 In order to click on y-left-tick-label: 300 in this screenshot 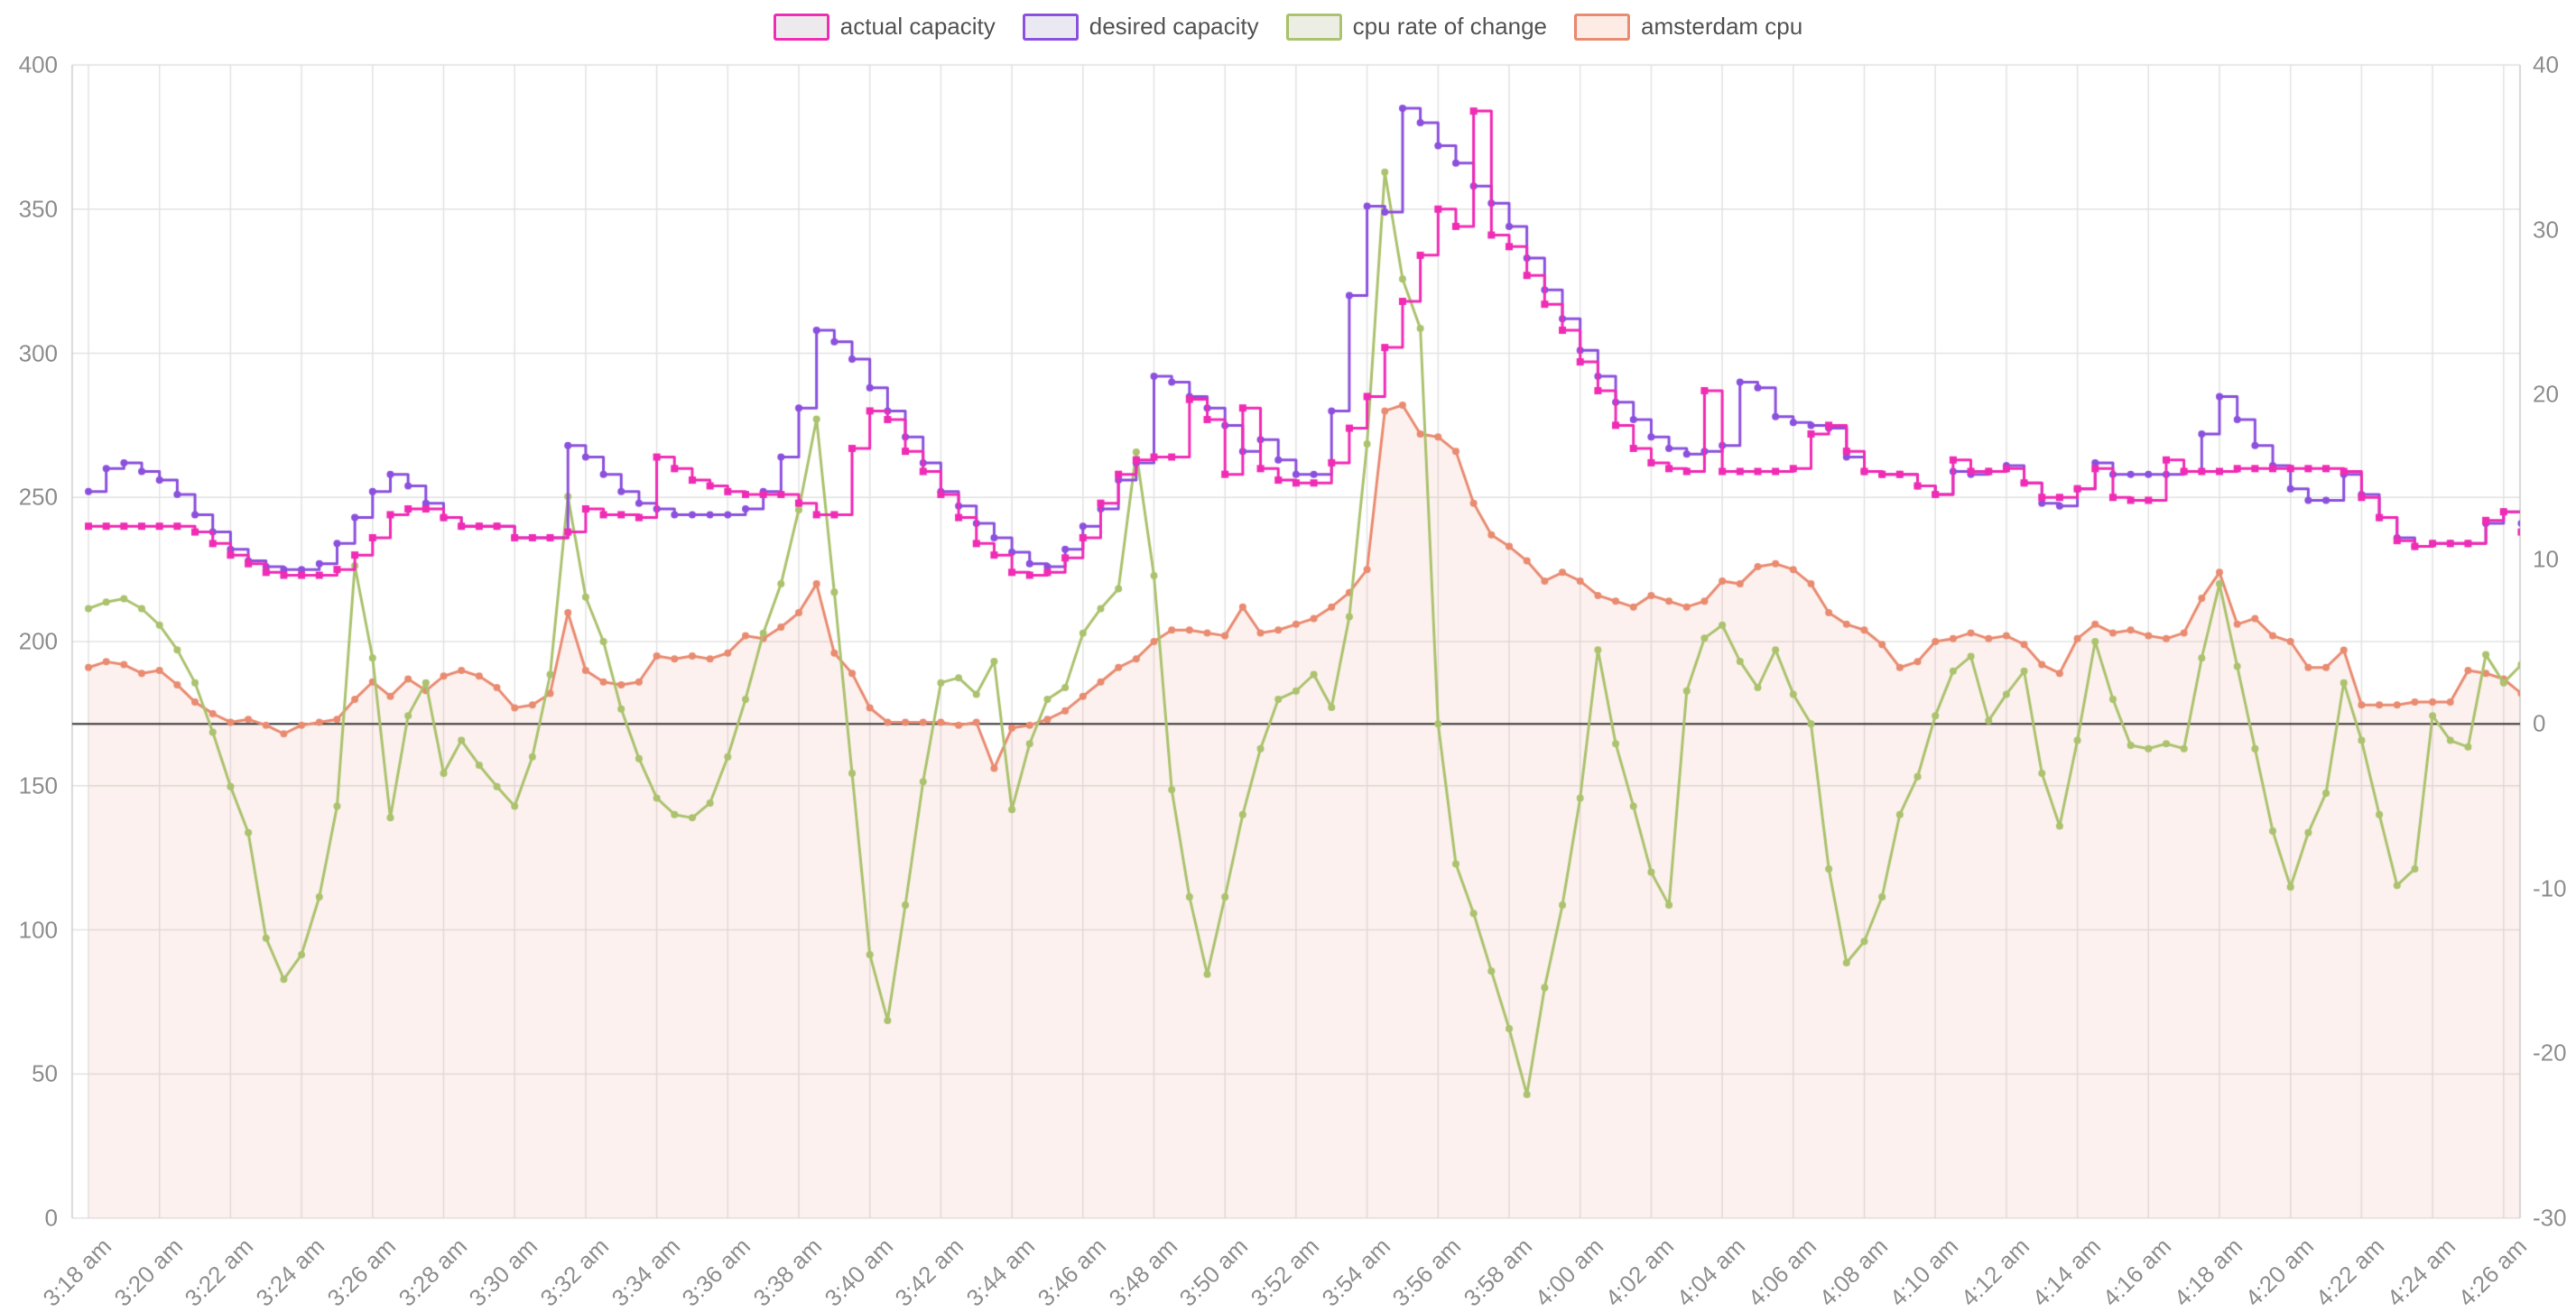, I will do `click(38, 352)`.